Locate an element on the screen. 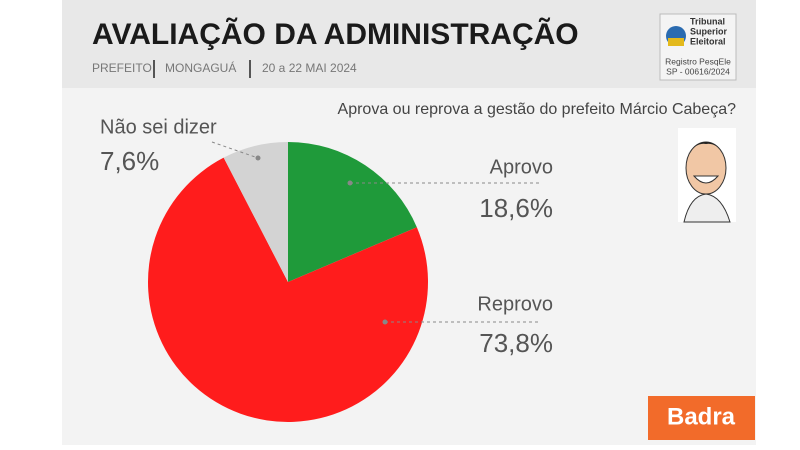  subtitle: MONGAGUÁ is located at coordinates (200, 67).